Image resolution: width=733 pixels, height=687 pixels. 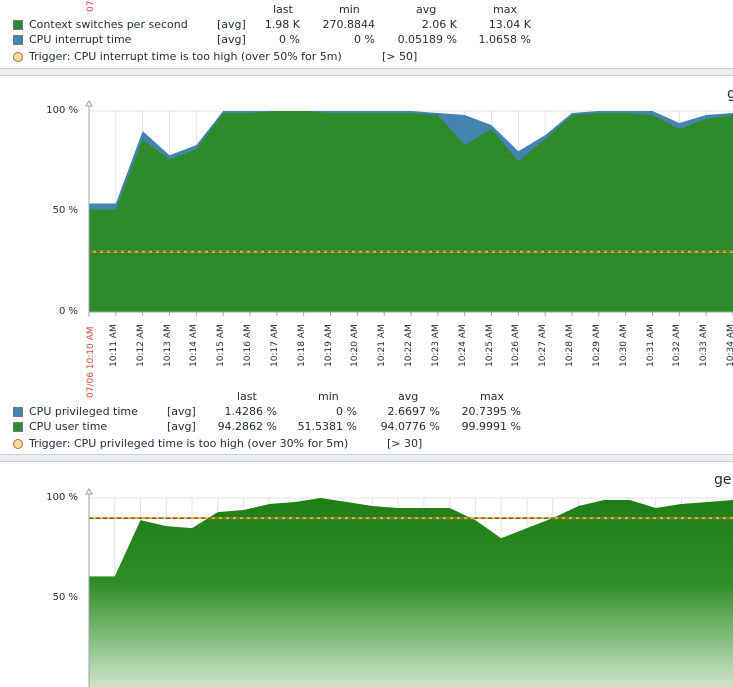 What do you see at coordinates (623, 345) in the screenshot?
I see `x-tick-label: 10:30 AM` at bounding box center [623, 345].